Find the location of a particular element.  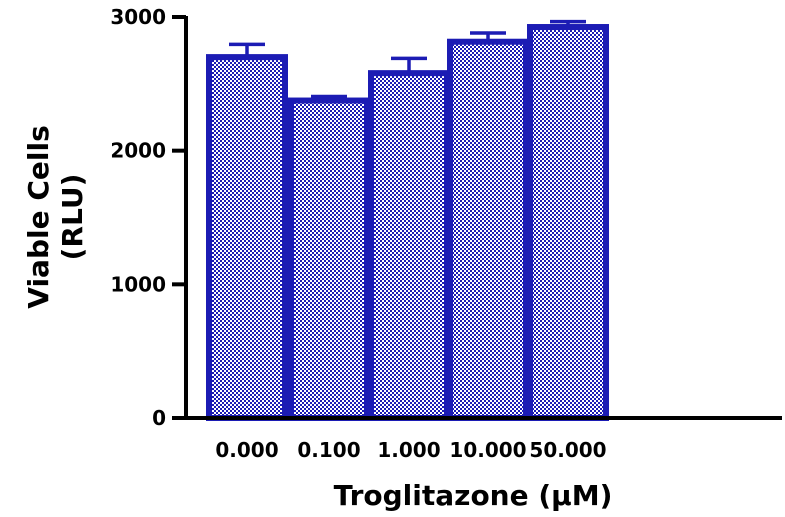

x-tick-label-0.100: 0.100 is located at coordinates (328, 450).